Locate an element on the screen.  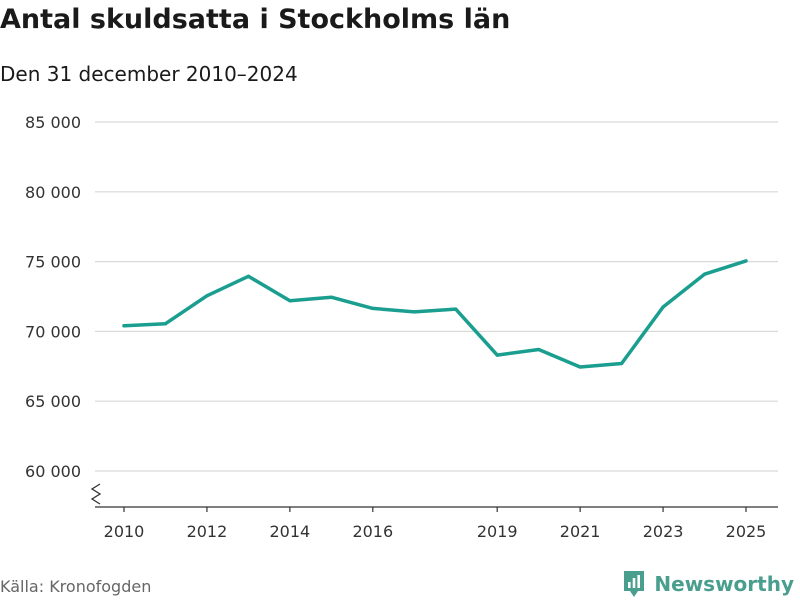
brand-logo: Newsworthy is located at coordinates (708, 584).